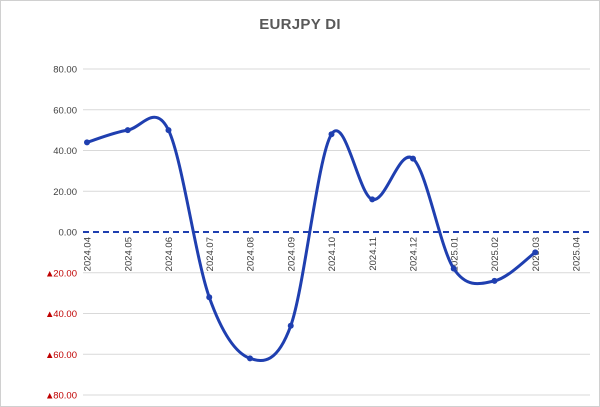 The height and width of the screenshot is (407, 600). I want to click on x-tick-label: 2024.08, so click(251, 254).